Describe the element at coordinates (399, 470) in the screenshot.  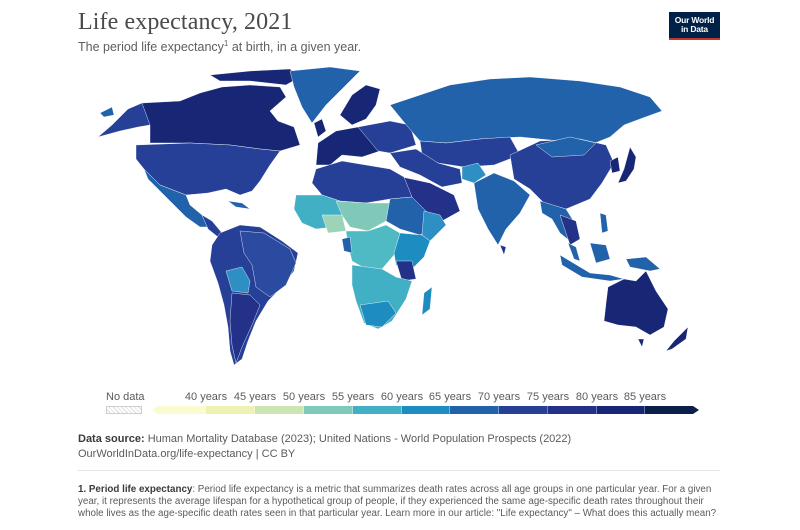
I see `footer-divider` at that location.